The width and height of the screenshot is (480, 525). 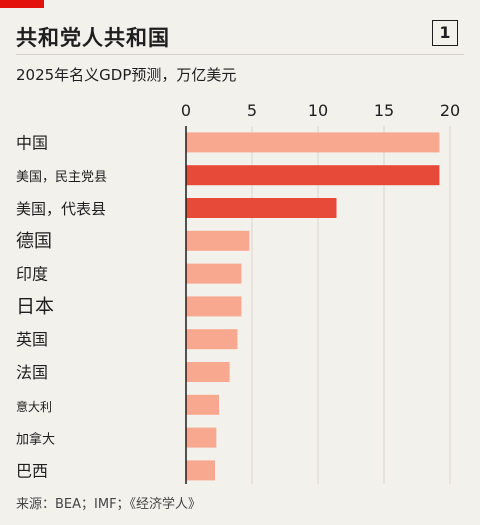 What do you see at coordinates (252, 110) in the screenshot?
I see `x-tick-label: 5` at bounding box center [252, 110].